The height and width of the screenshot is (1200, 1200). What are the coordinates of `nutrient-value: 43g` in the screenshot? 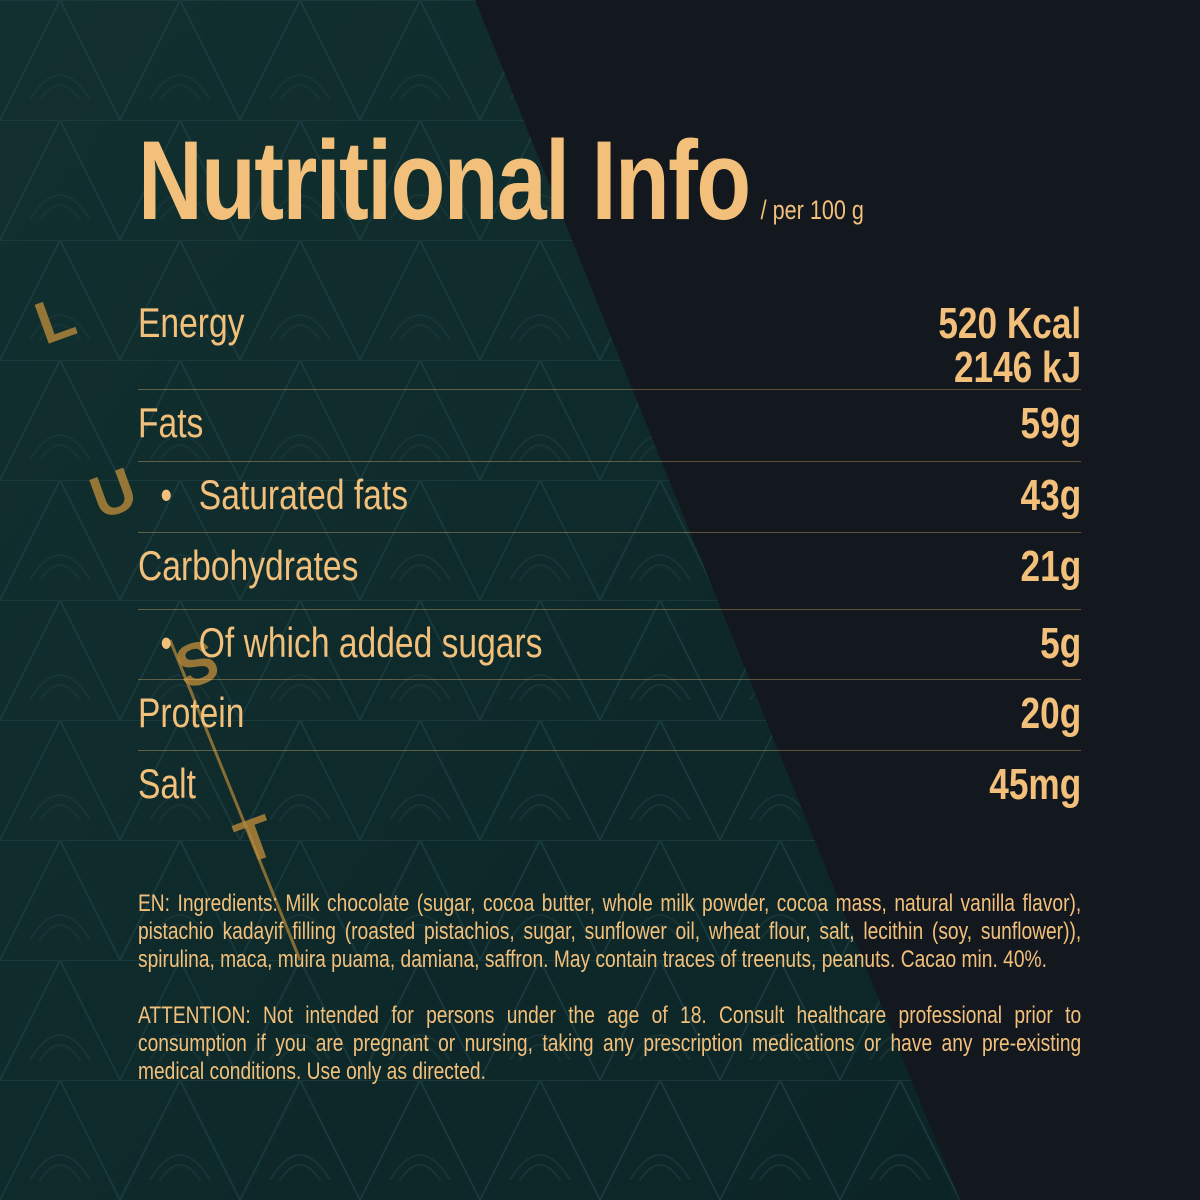 It's located at (1051, 495).